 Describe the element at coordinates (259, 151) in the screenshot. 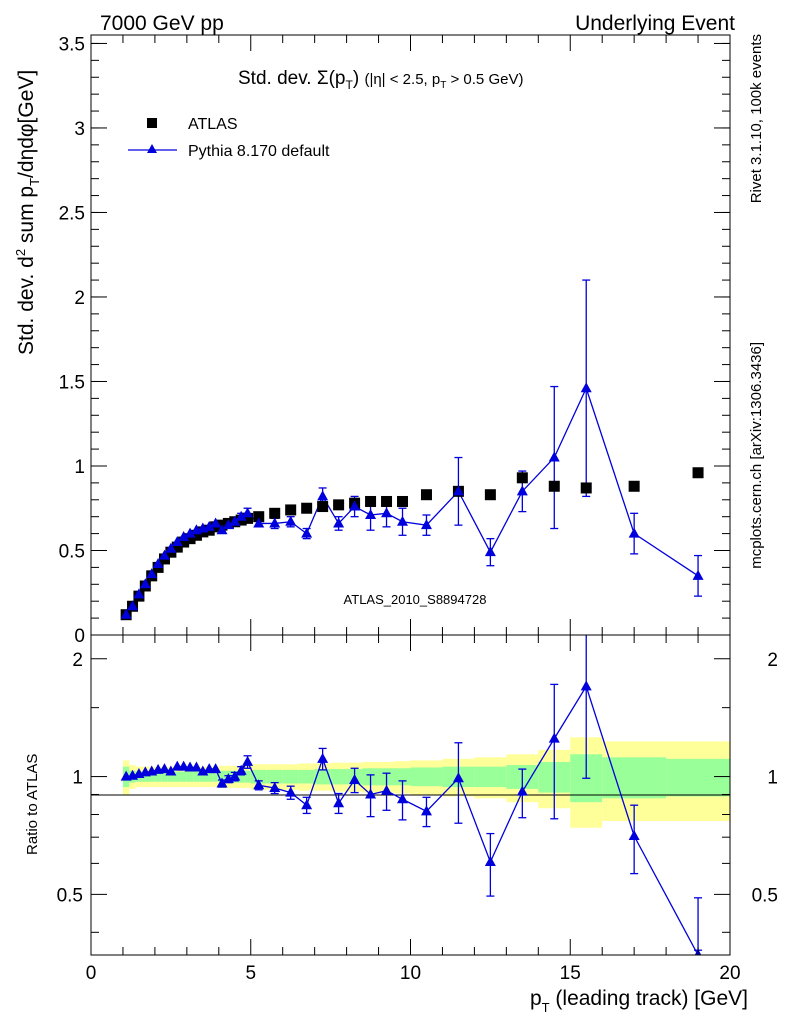

I see `legend-mc-label: Pythia 8.170 default` at that location.